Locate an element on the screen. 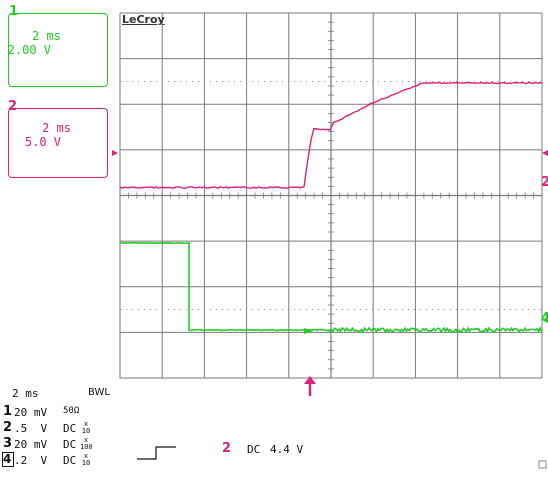  bandwidth-limit-label: BWL is located at coordinates (99, 392).